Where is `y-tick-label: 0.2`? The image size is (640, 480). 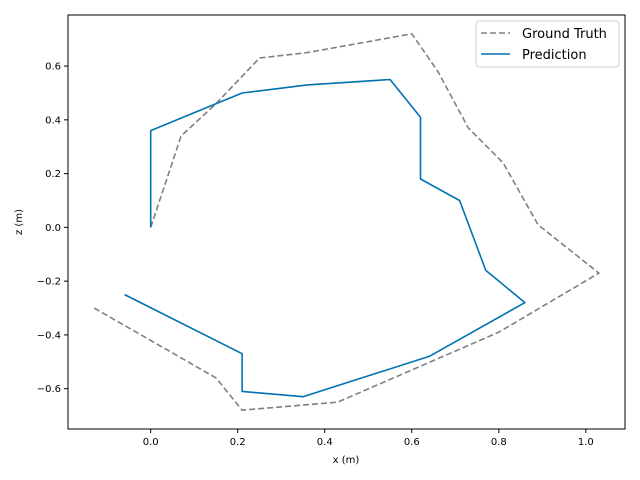 y-tick-label: 0.2 is located at coordinates (53, 174).